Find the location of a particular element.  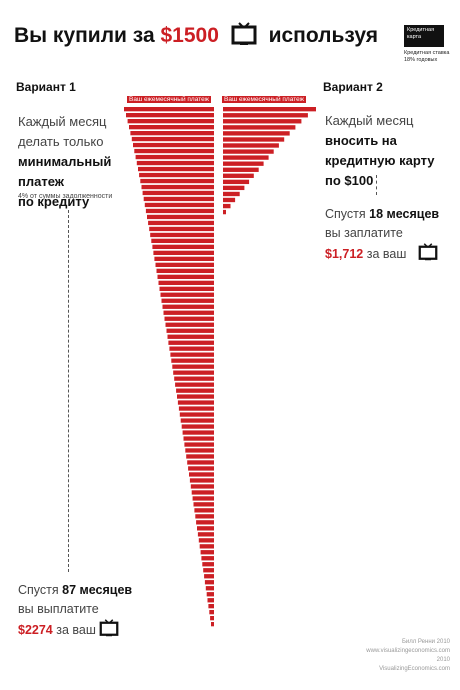

option1-line4: платеж is located at coordinates (41, 181).